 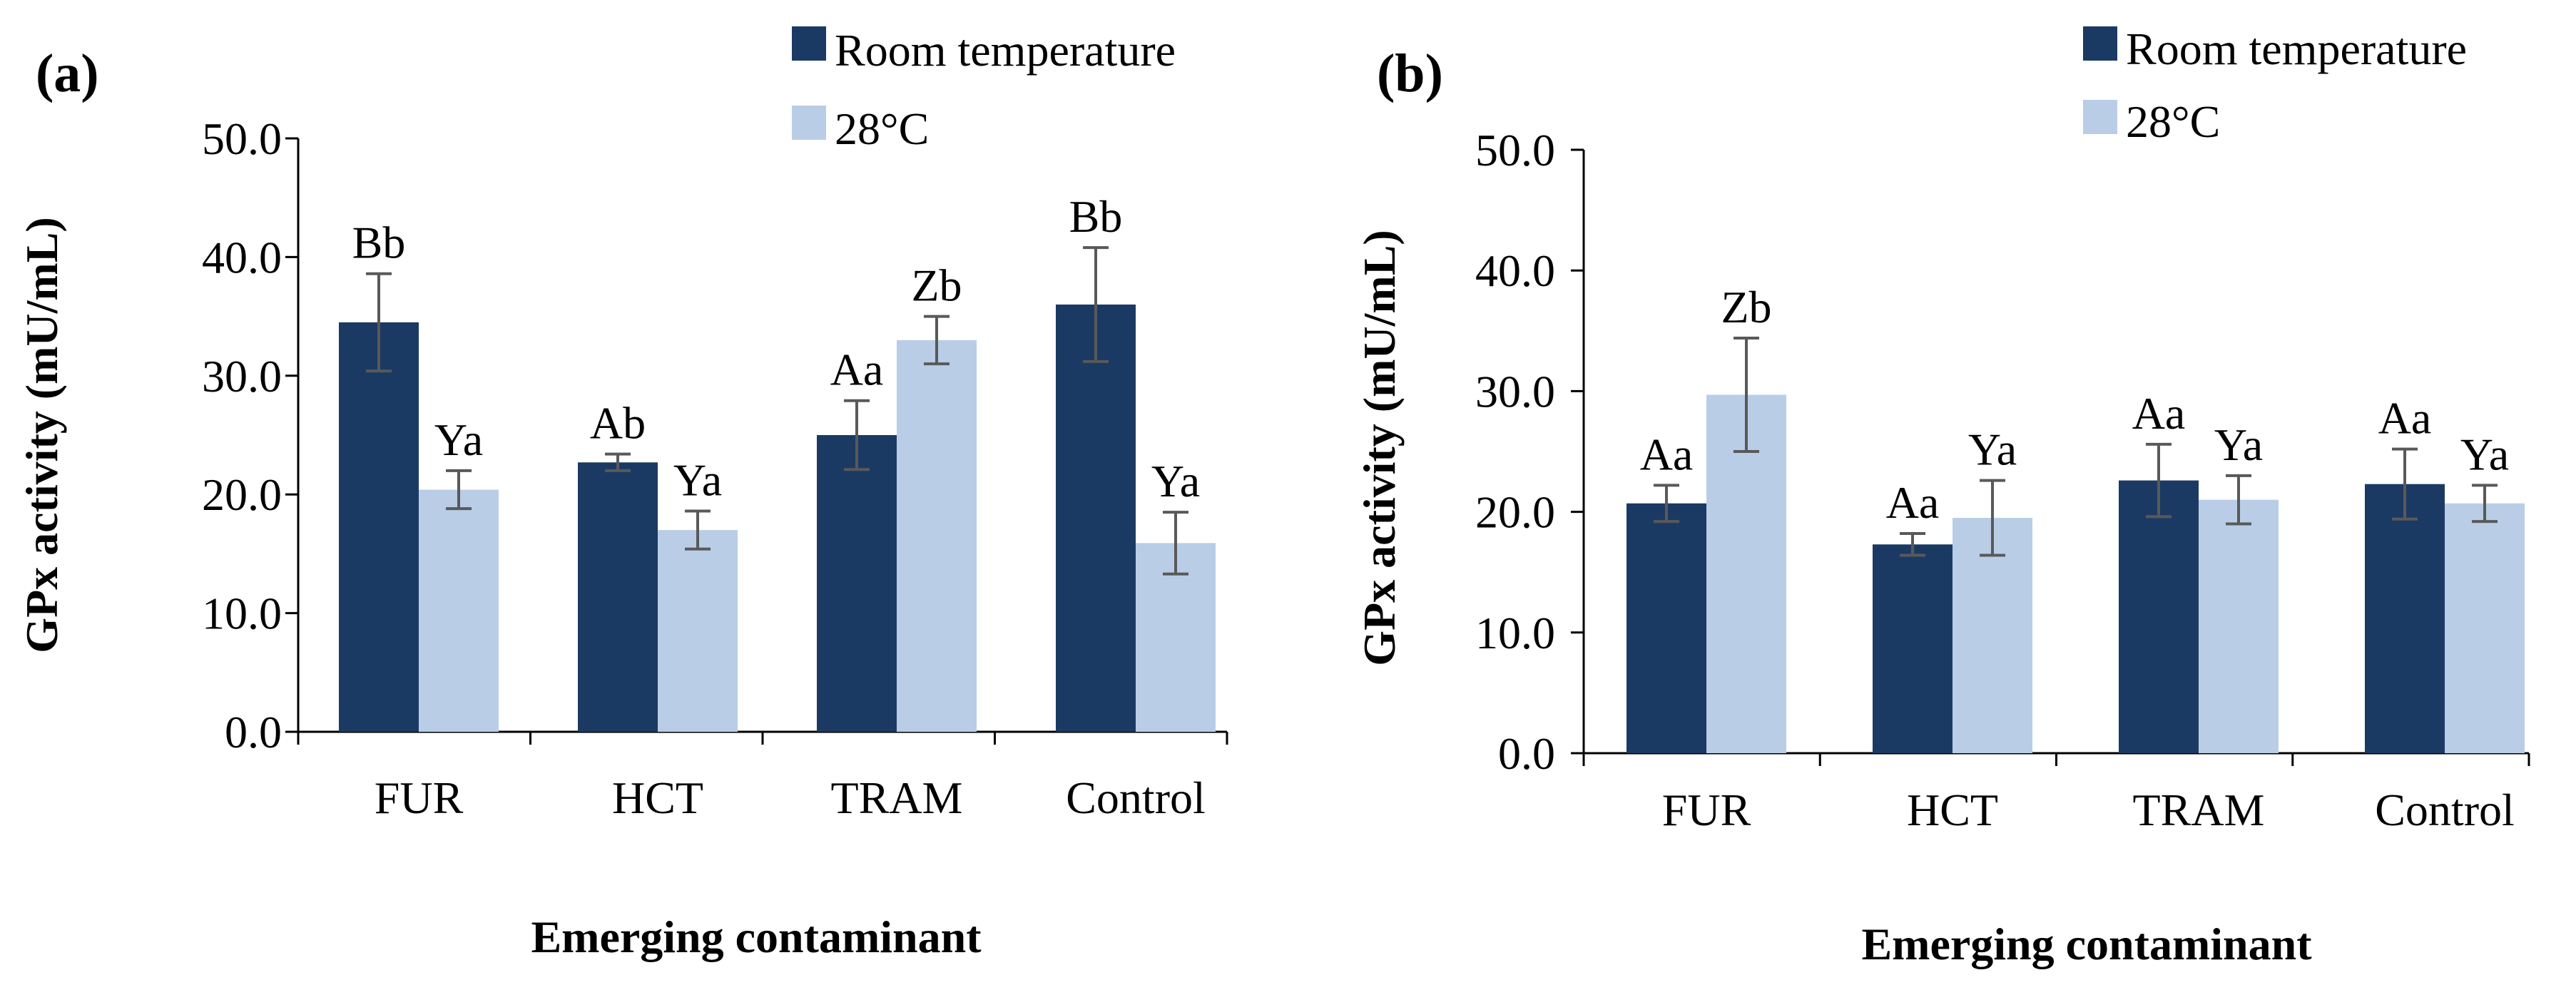 I want to click on panel-label: (a), so click(x=67, y=73).